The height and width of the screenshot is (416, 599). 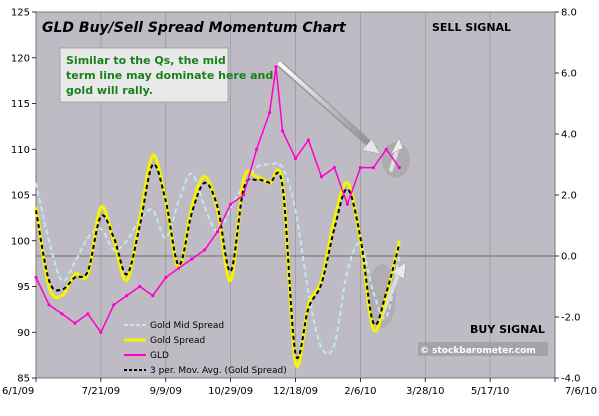 What do you see at coordinates (569, 135) in the screenshot?
I see `y-right-tick-label: 4.0` at bounding box center [569, 135].